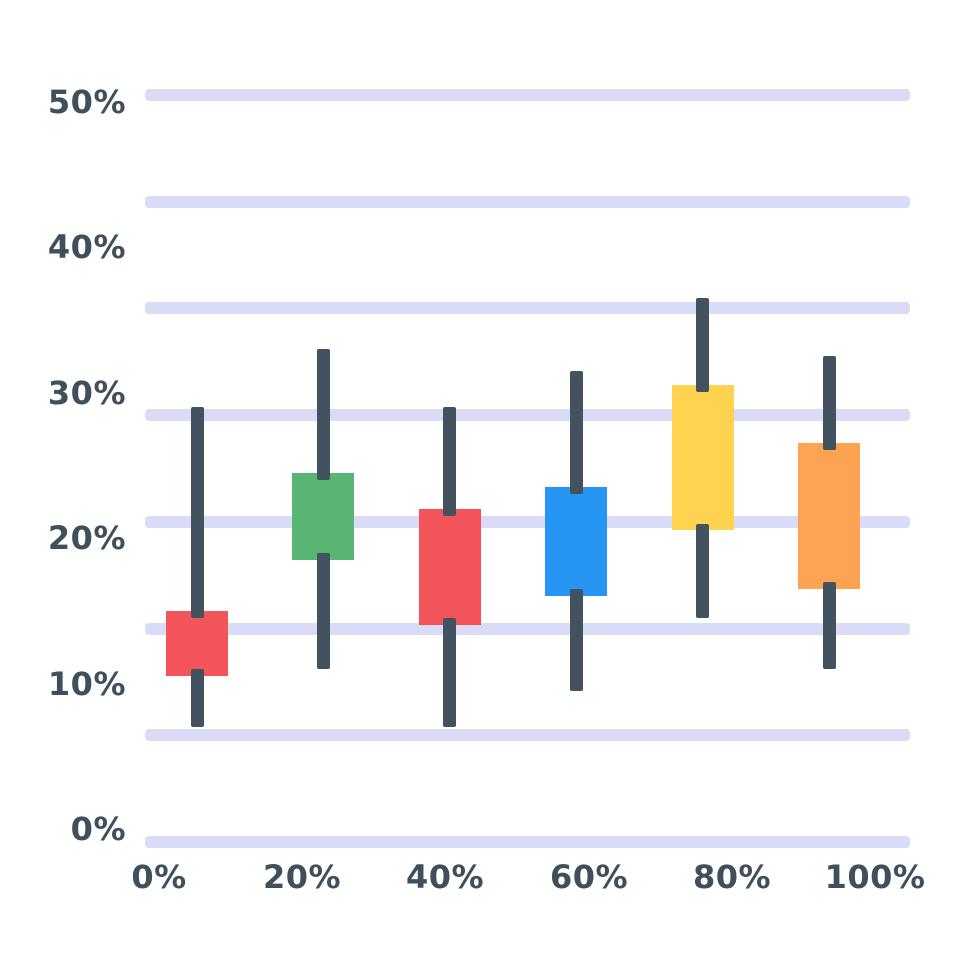 The image size is (980, 980). Describe the element at coordinates (86, 538) in the screenshot. I see `y-tick-label-20pct: 20%` at that location.